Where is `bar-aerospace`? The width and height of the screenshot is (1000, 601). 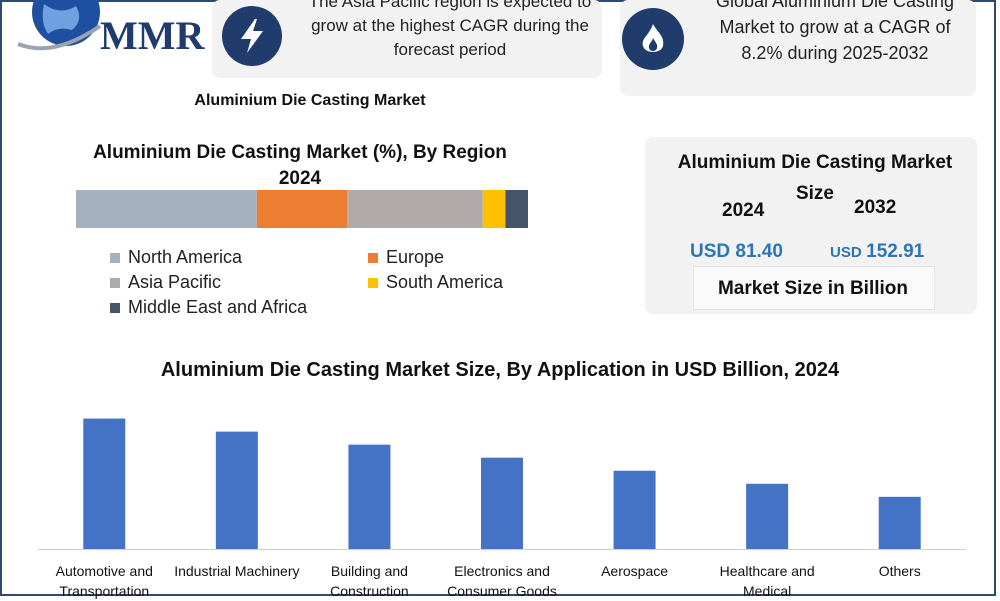 bar-aerospace is located at coordinates (634, 509).